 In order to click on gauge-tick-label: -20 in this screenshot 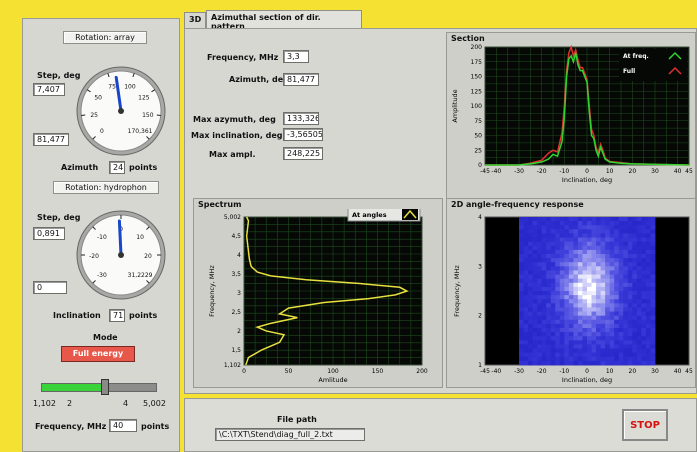, I will do `click(94, 256)`.